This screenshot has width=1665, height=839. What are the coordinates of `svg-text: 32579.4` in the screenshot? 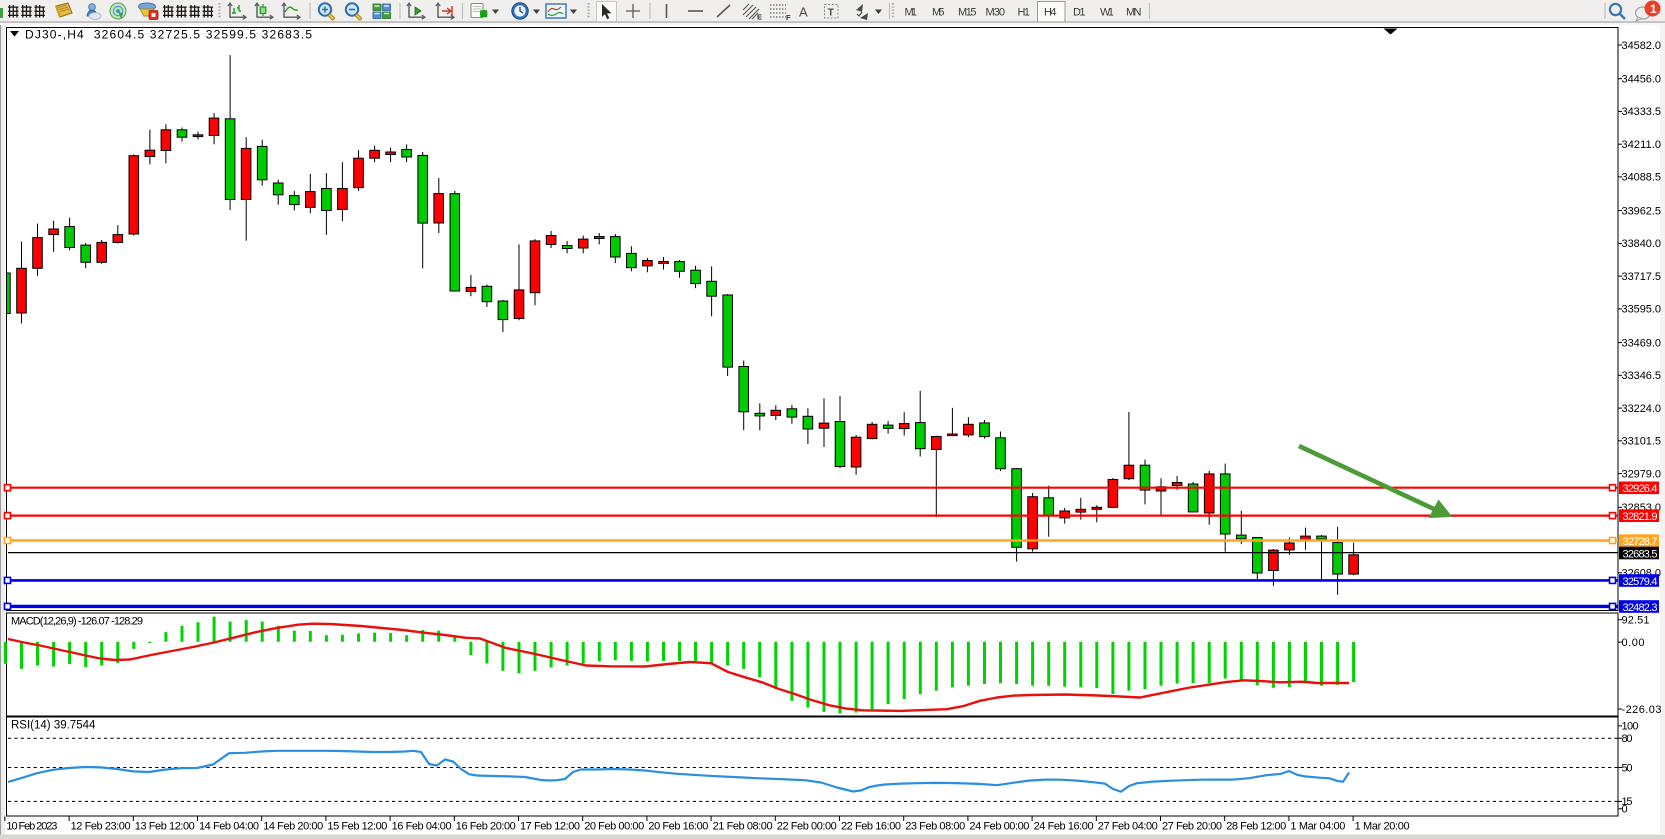 It's located at (1640, 582).